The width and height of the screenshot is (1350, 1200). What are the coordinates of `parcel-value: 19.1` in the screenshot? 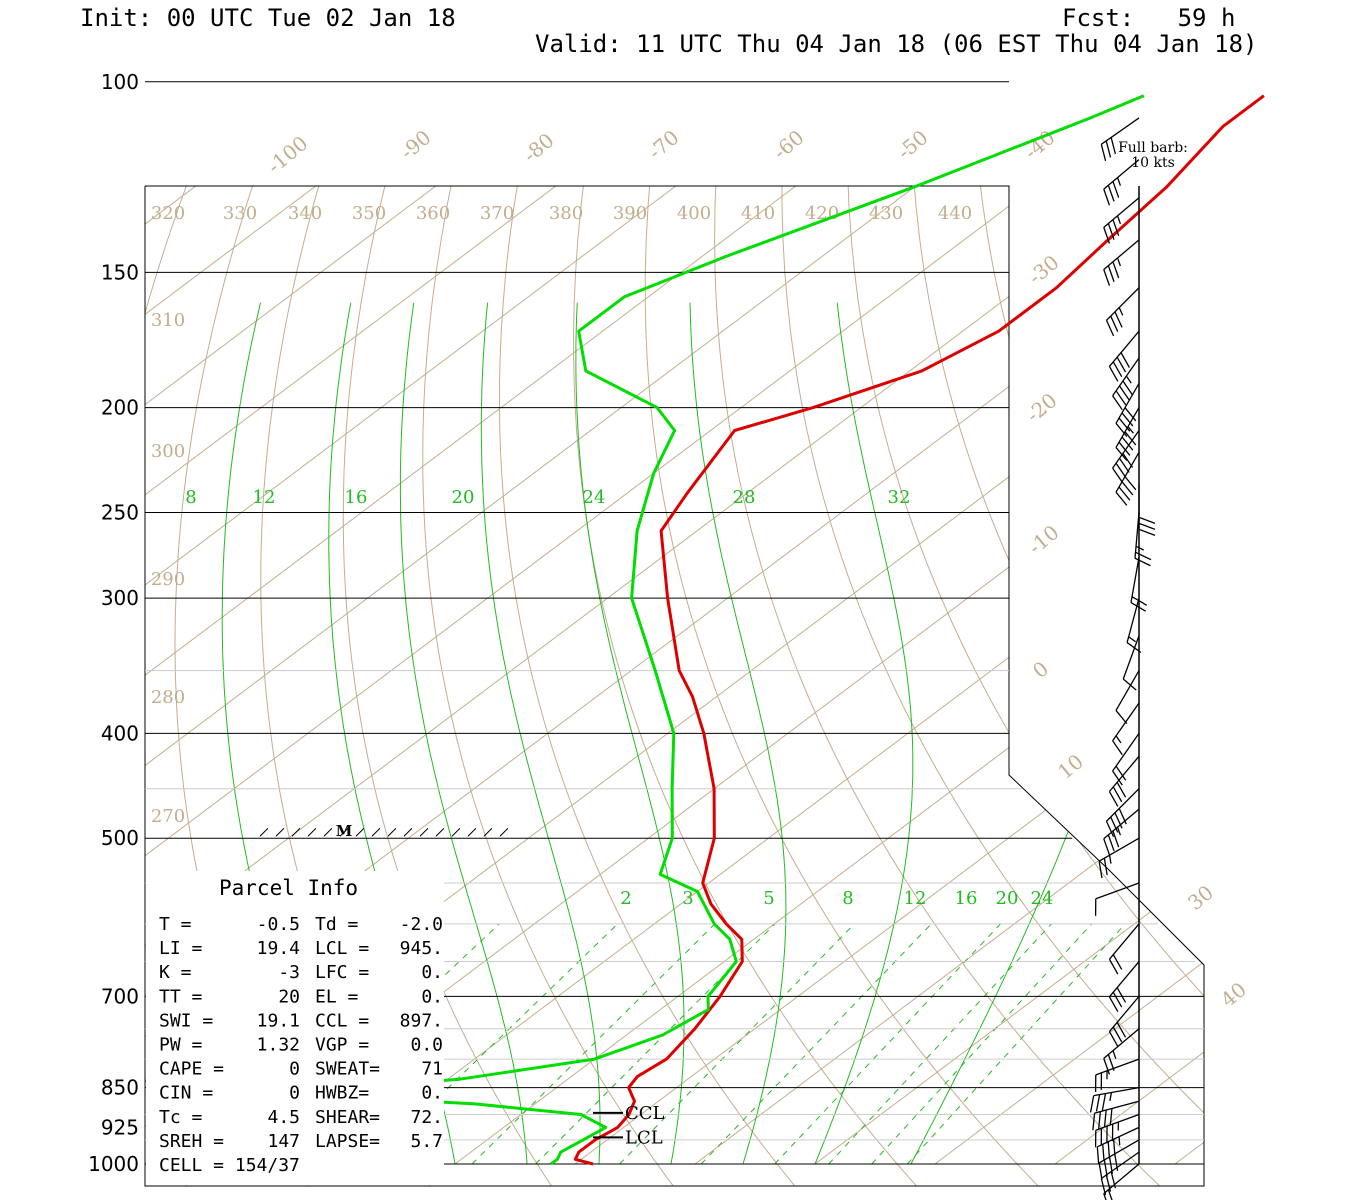 It's located at (278, 1020).